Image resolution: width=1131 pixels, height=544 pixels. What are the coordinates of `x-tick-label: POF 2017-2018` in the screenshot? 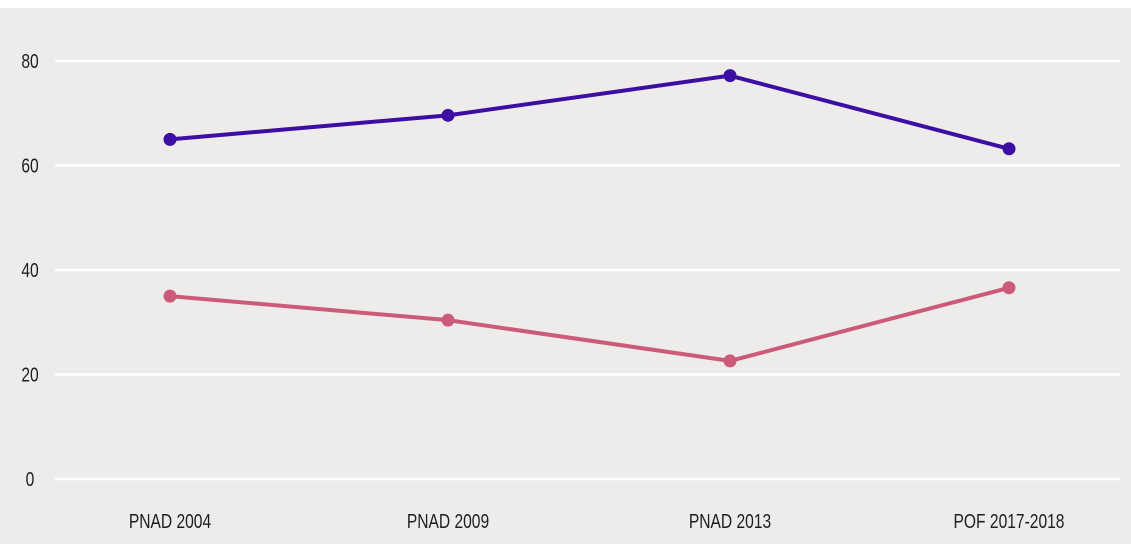 It's located at (1009, 521).